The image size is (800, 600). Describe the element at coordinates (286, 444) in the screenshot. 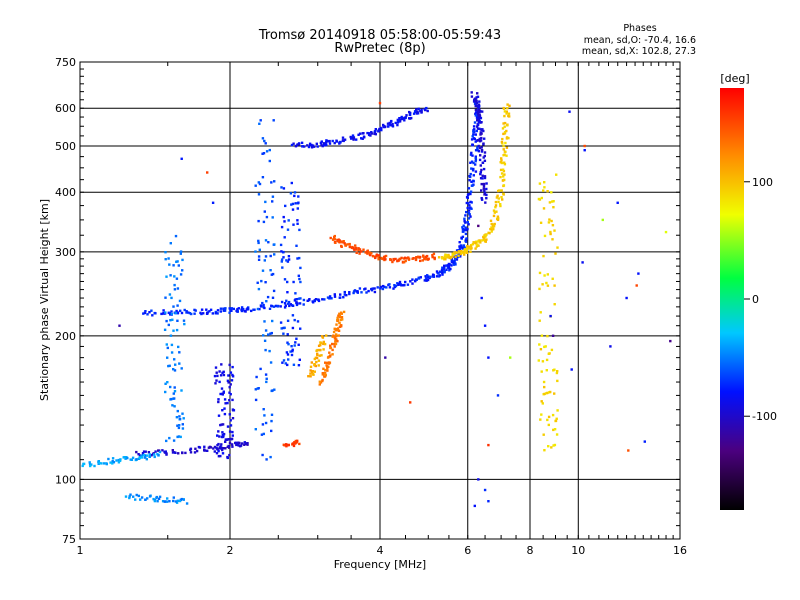

I see `trace-10-point` at that location.